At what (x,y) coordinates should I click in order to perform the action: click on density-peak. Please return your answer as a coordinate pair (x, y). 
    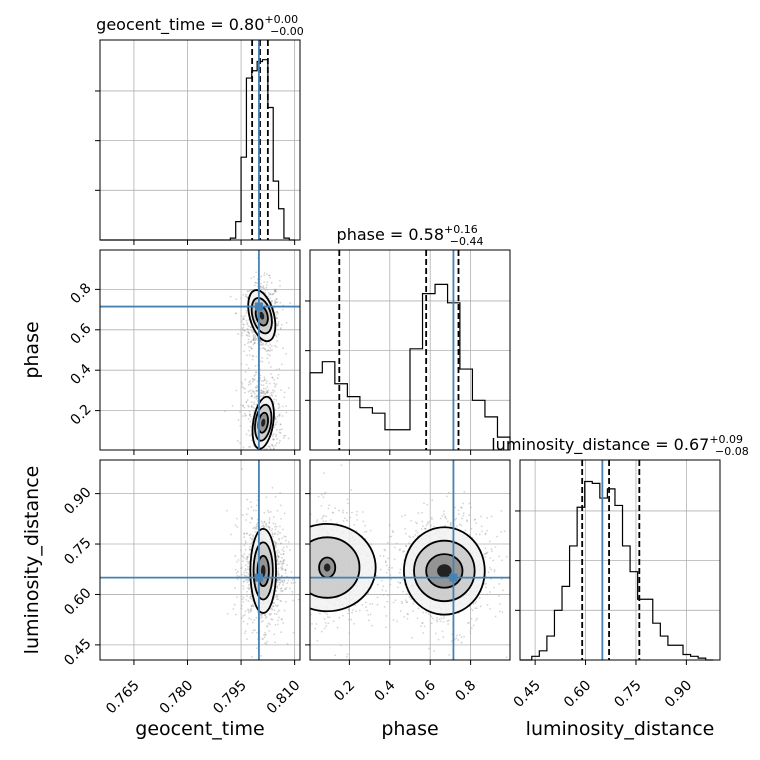
    Looking at the image, I should click on (263, 422).